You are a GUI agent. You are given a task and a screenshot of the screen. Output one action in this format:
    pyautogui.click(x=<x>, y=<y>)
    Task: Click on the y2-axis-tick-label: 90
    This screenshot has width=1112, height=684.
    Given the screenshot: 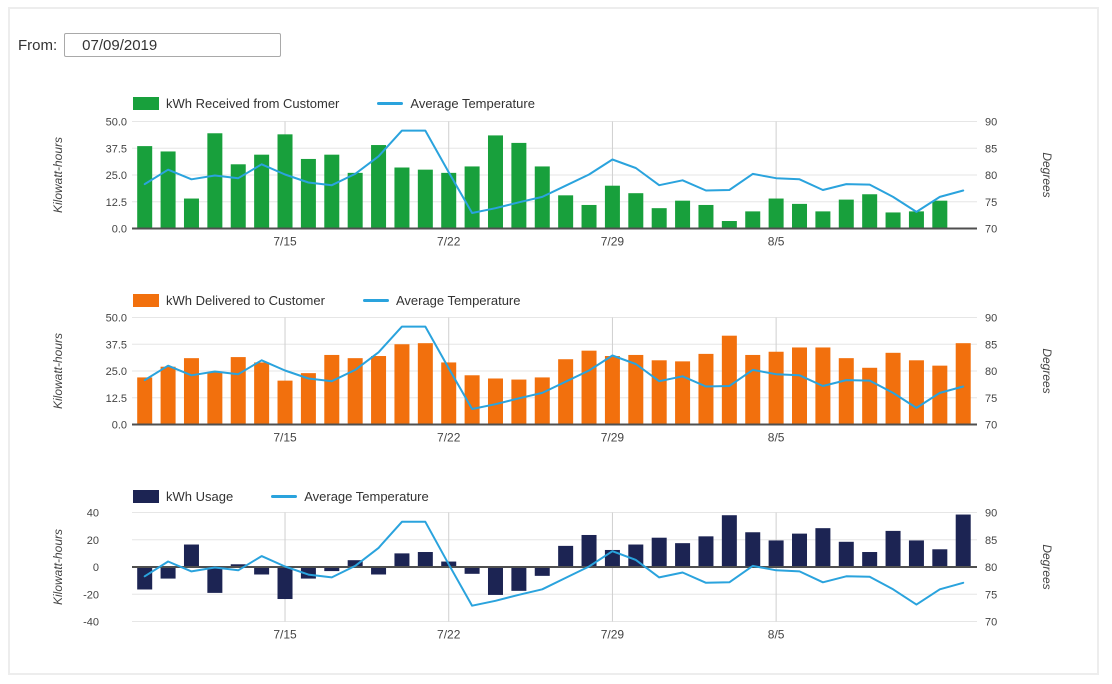 What is the action you would take?
    pyautogui.click(x=991, y=319)
    